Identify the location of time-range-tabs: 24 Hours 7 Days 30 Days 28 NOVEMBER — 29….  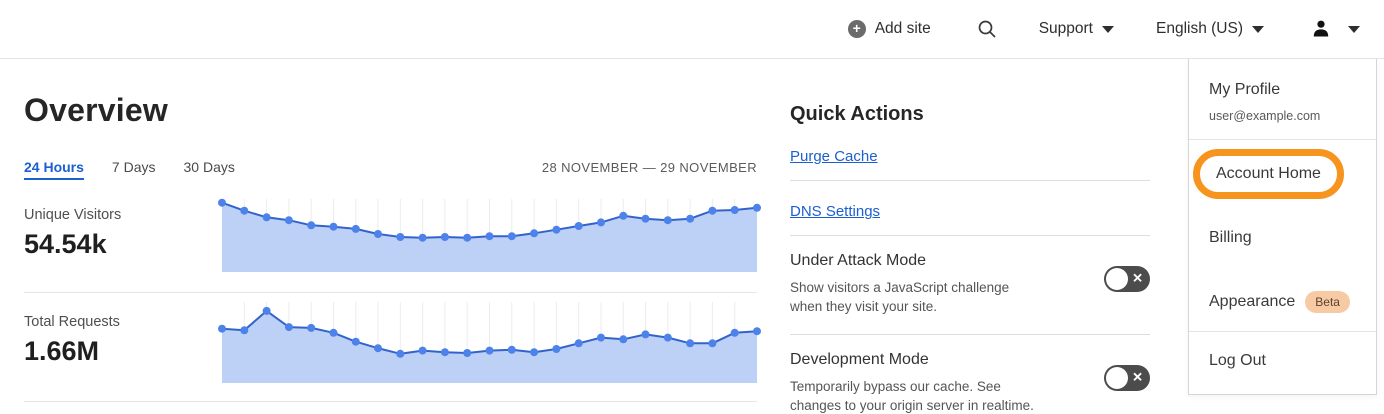
(390, 169).